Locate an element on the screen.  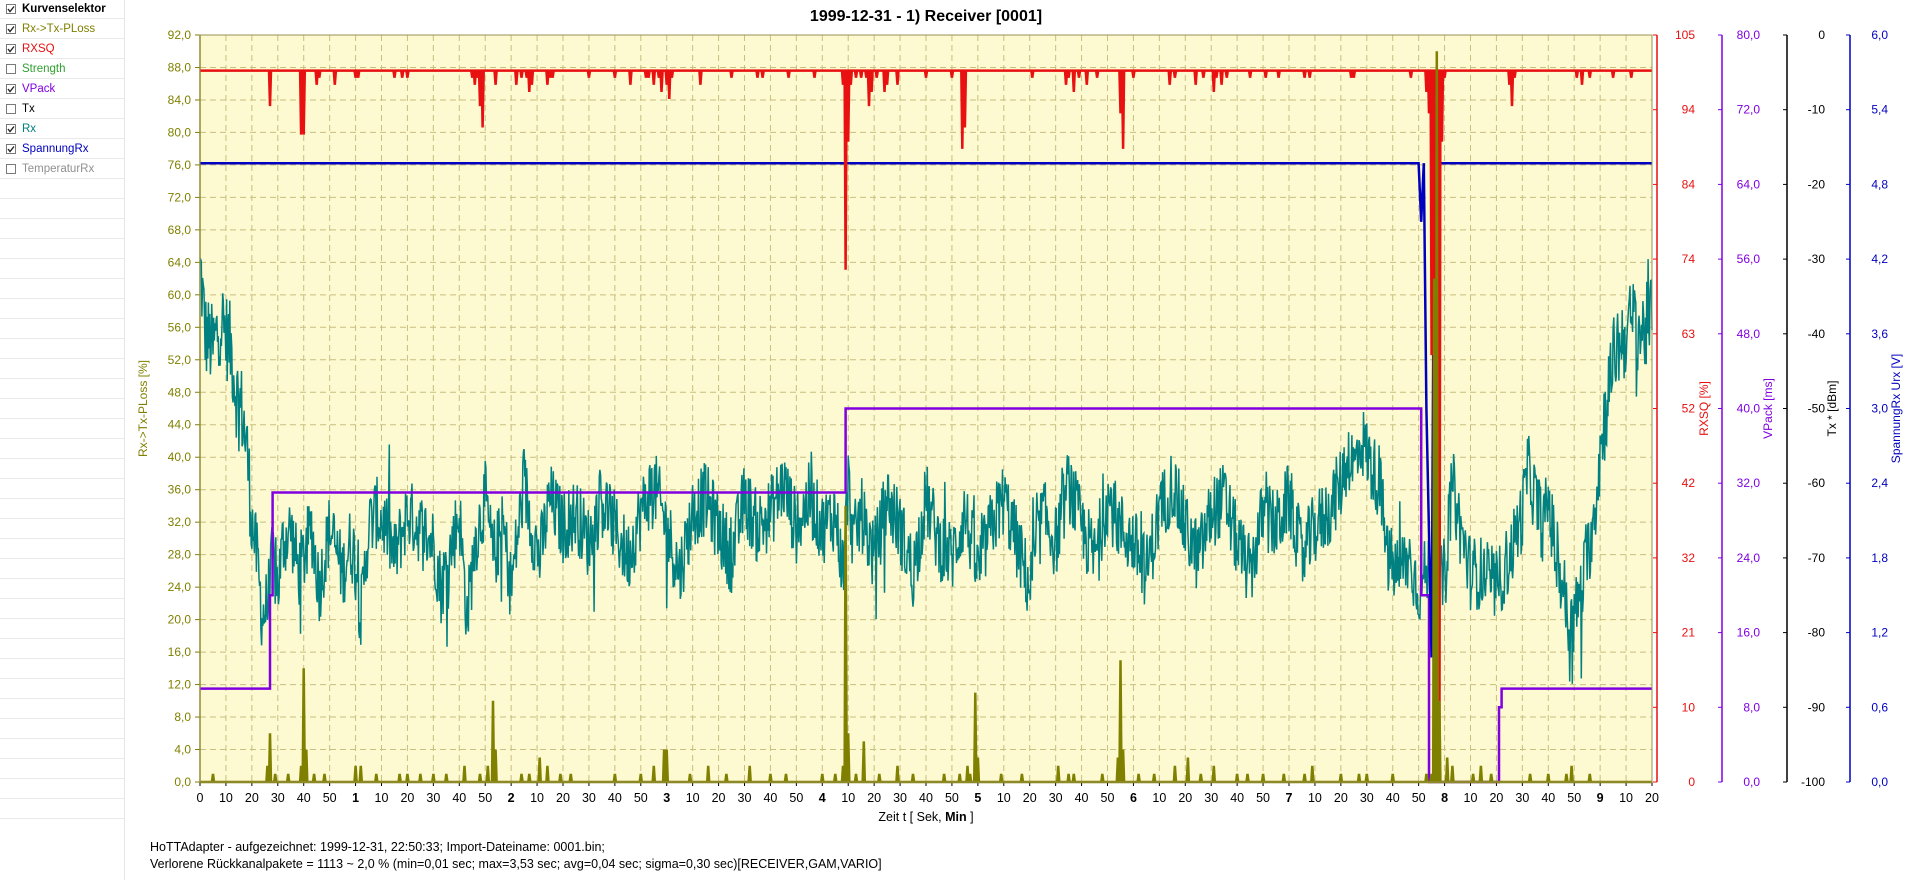
vpack-tick-label: 8,0 is located at coordinates (1751, 707).